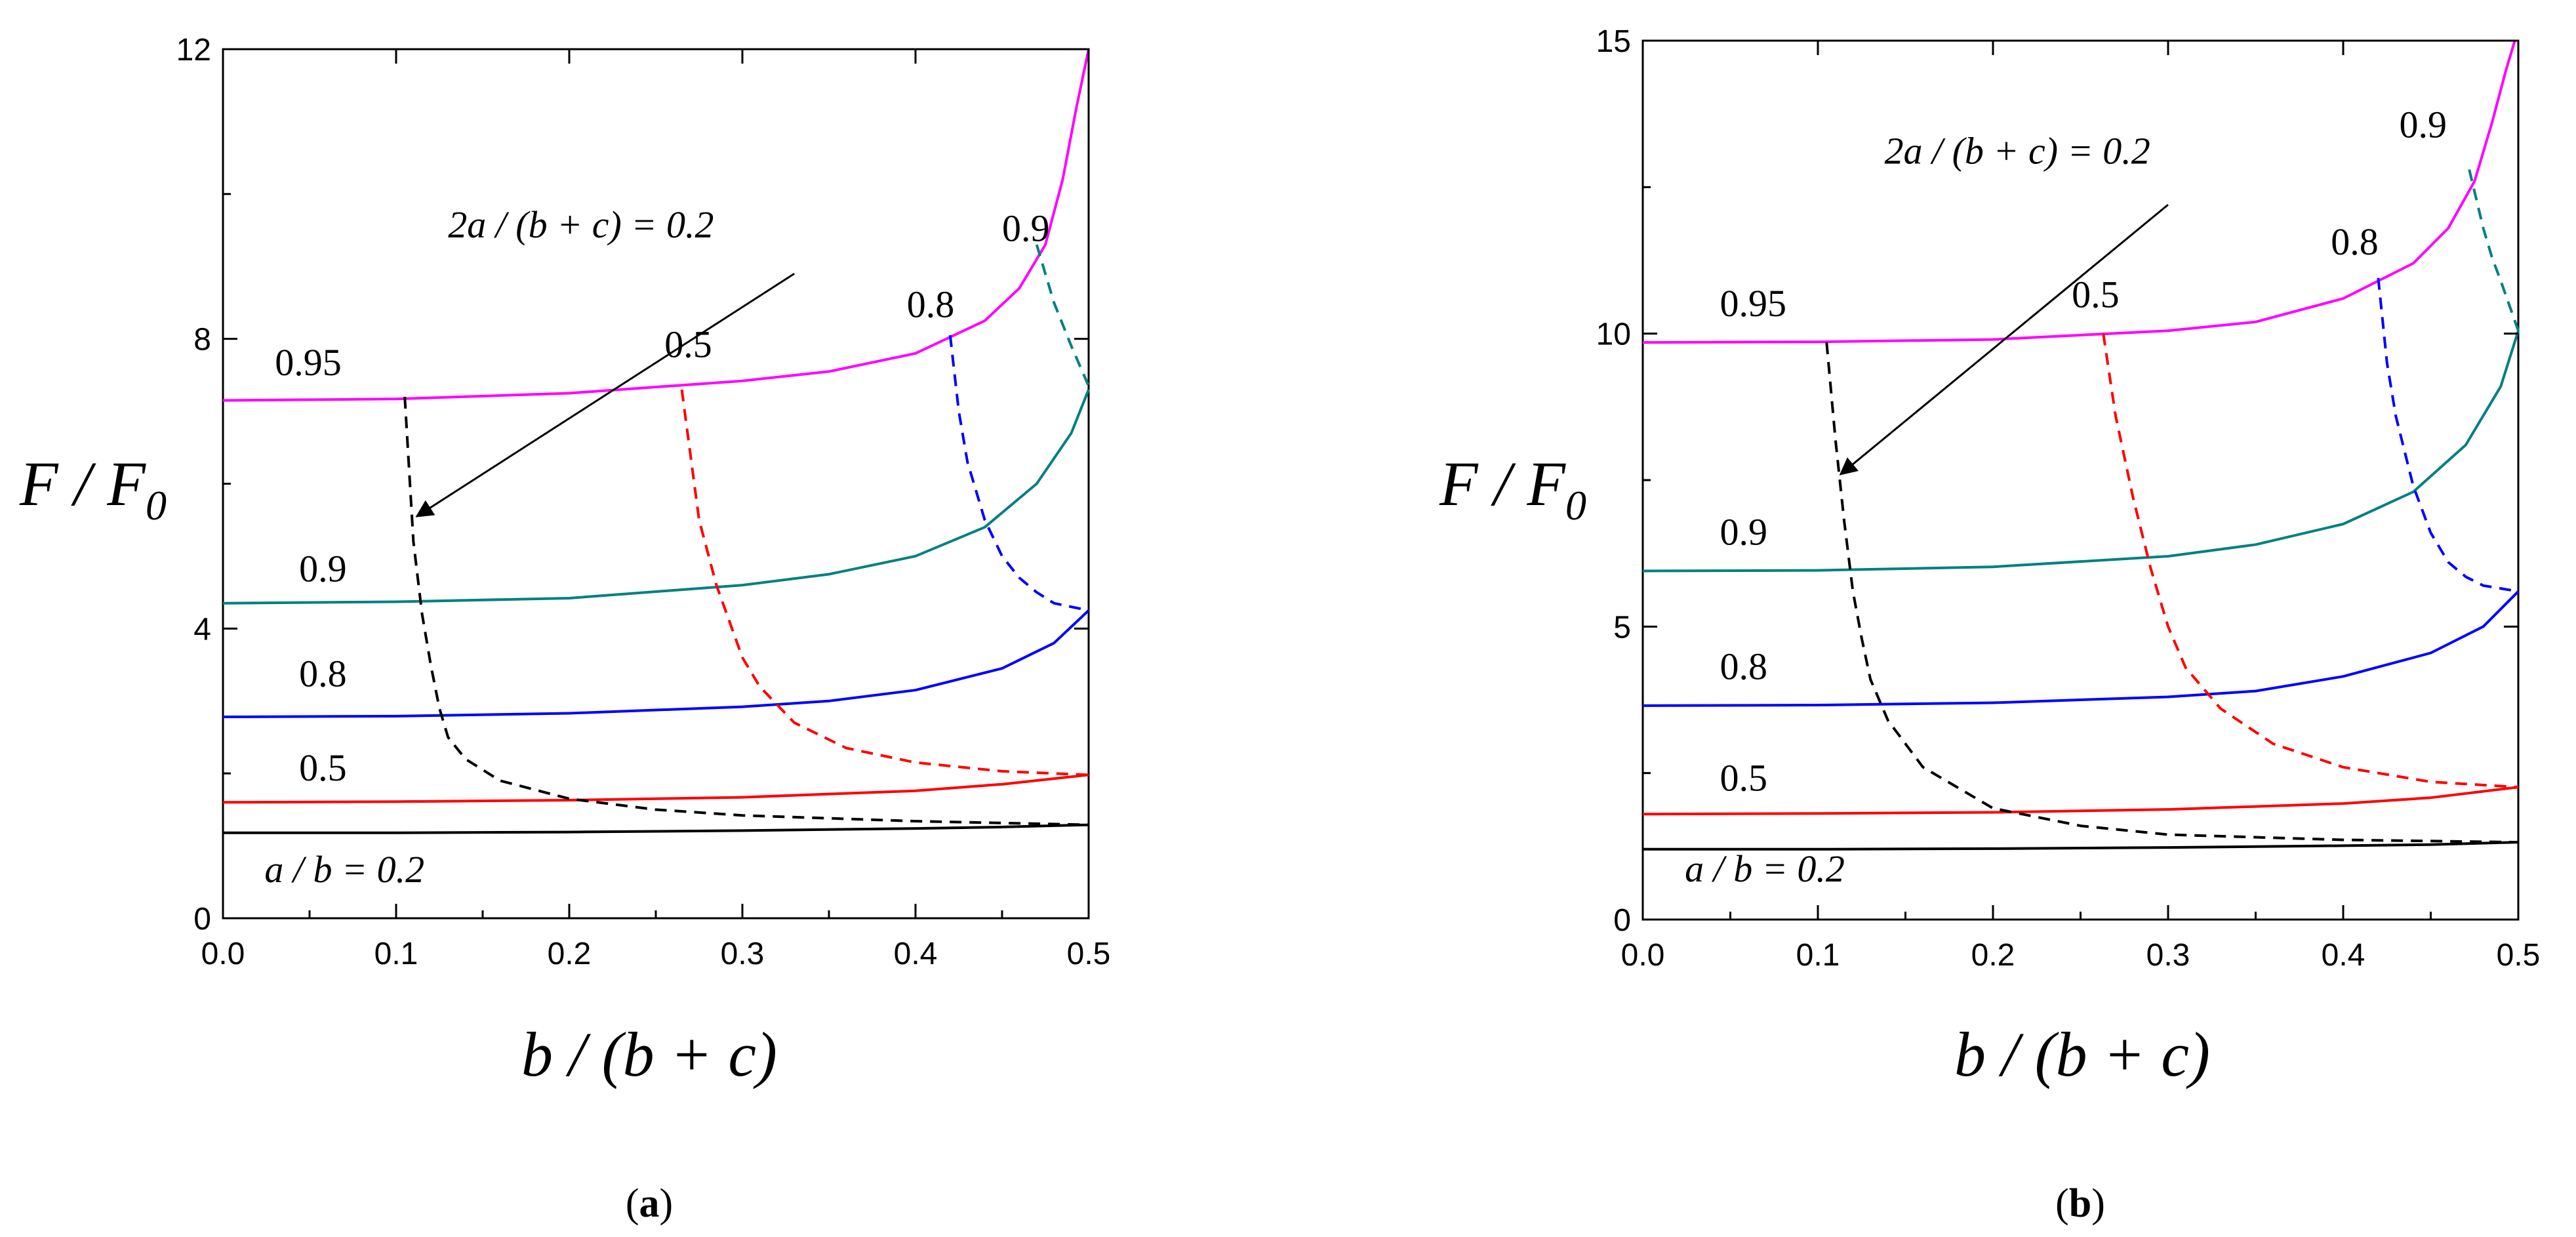 The image size is (2576, 1237). What do you see at coordinates (649, 1203) in the screenshot?
I see `panel-caption: (a)` at bounding box center [649, 1203].